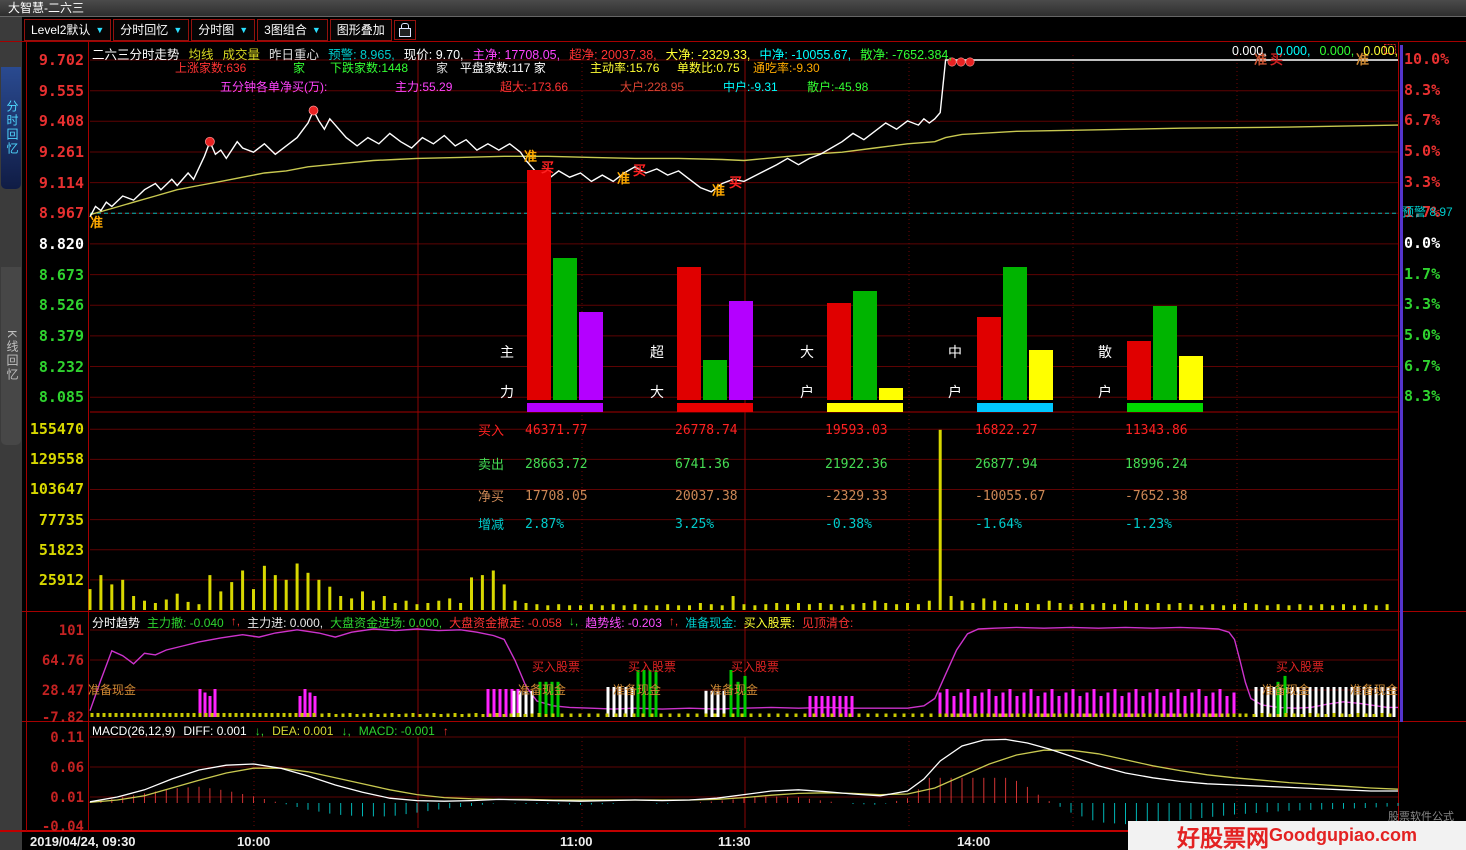 This screenshot has width=1466, height=850. Describe the element at coordinates (68, 29) in the screenshot. I see `toolbar-button-1: Level2默认 ▼` at that location.